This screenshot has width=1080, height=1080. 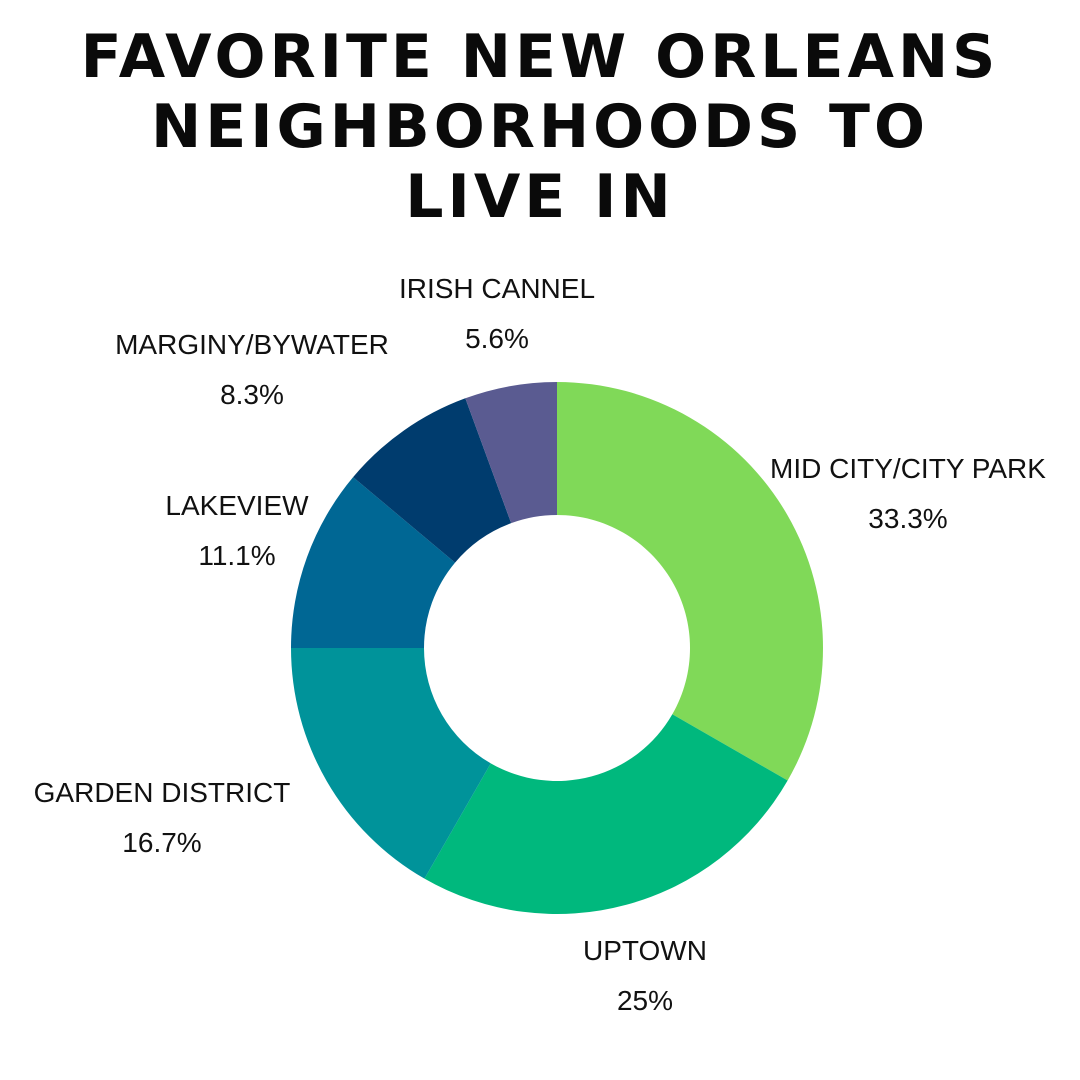 I want to click on slice-value-marginy-bywater: 8.3%, so click(x=252, y=394).